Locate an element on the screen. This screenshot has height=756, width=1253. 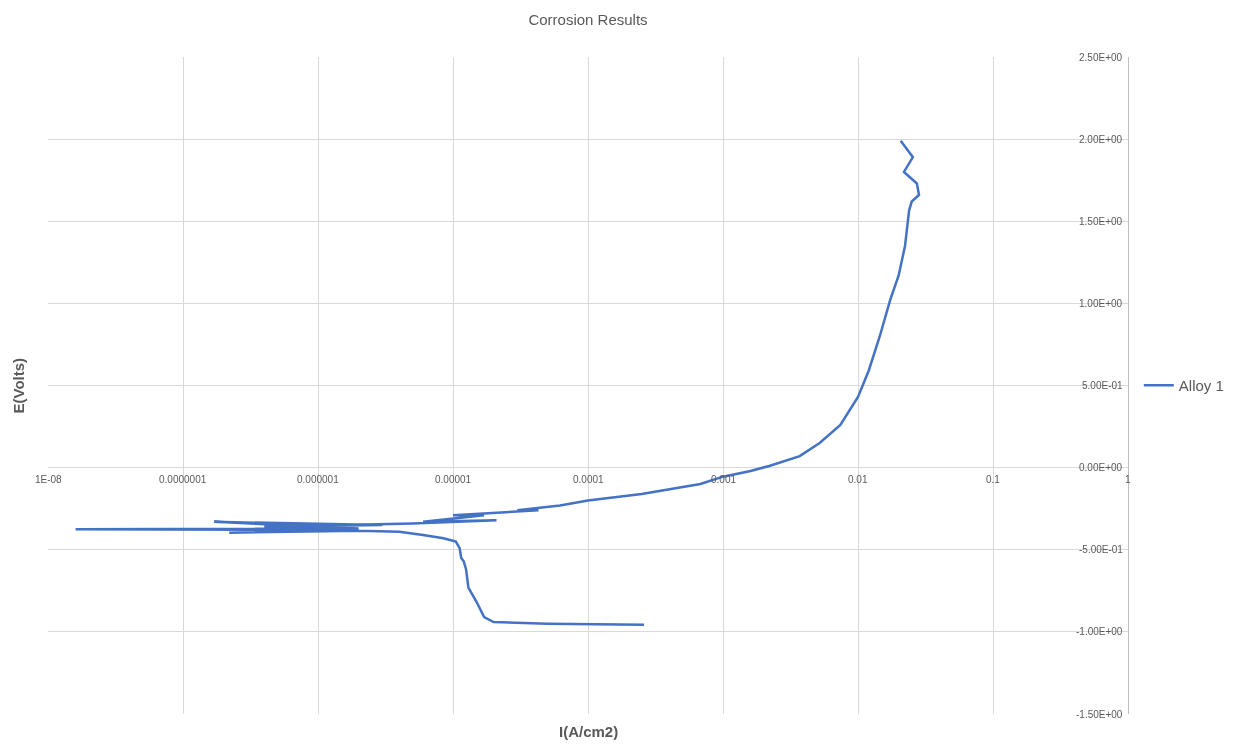
x-tick-label: 1E-08 is located at coordinates (49, 479).